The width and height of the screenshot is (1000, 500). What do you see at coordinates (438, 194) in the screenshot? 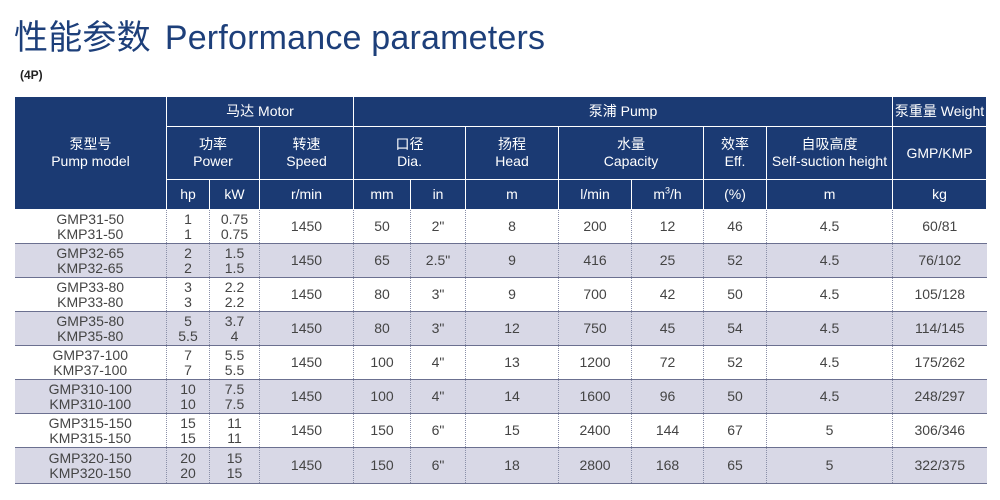
I see `unit-in: in` at bounding box center [438, 194].